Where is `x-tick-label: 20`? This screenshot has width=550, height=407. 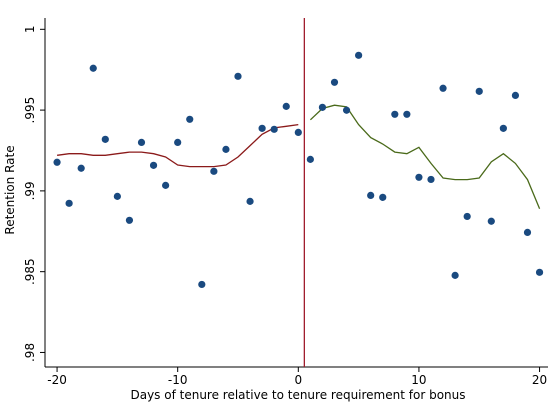 x-tick-label: 20 is located at coordinates (539, 380).